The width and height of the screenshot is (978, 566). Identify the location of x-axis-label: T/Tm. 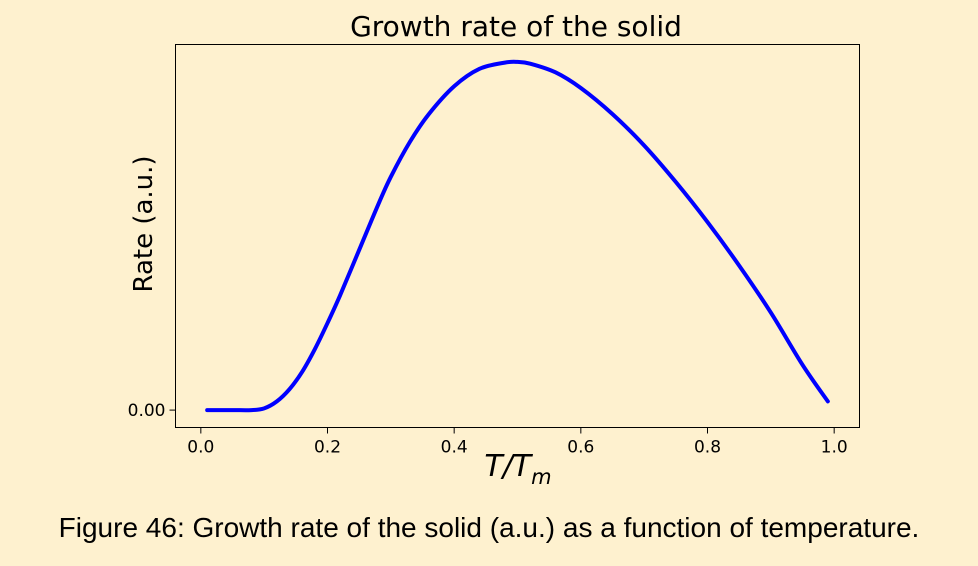
(517, 469).